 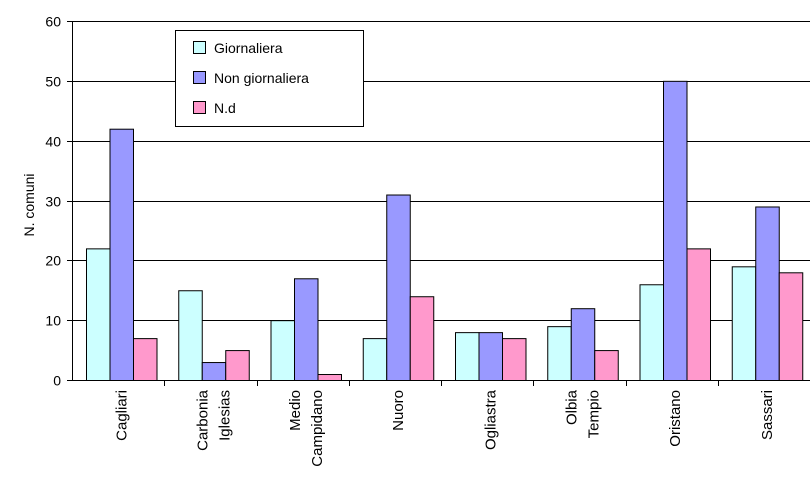 I want to click on legend-box, so click(x=269, y=78).